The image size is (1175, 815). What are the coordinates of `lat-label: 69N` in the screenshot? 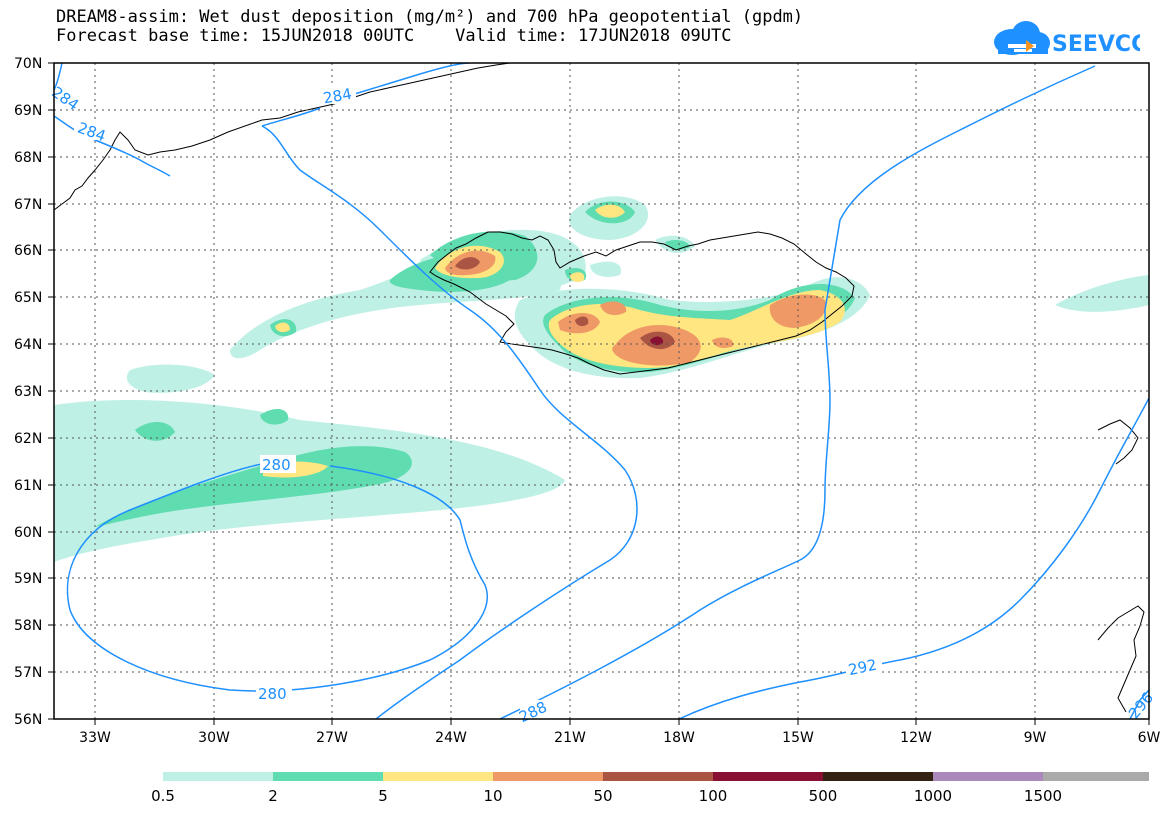 It's located at (28, 111).